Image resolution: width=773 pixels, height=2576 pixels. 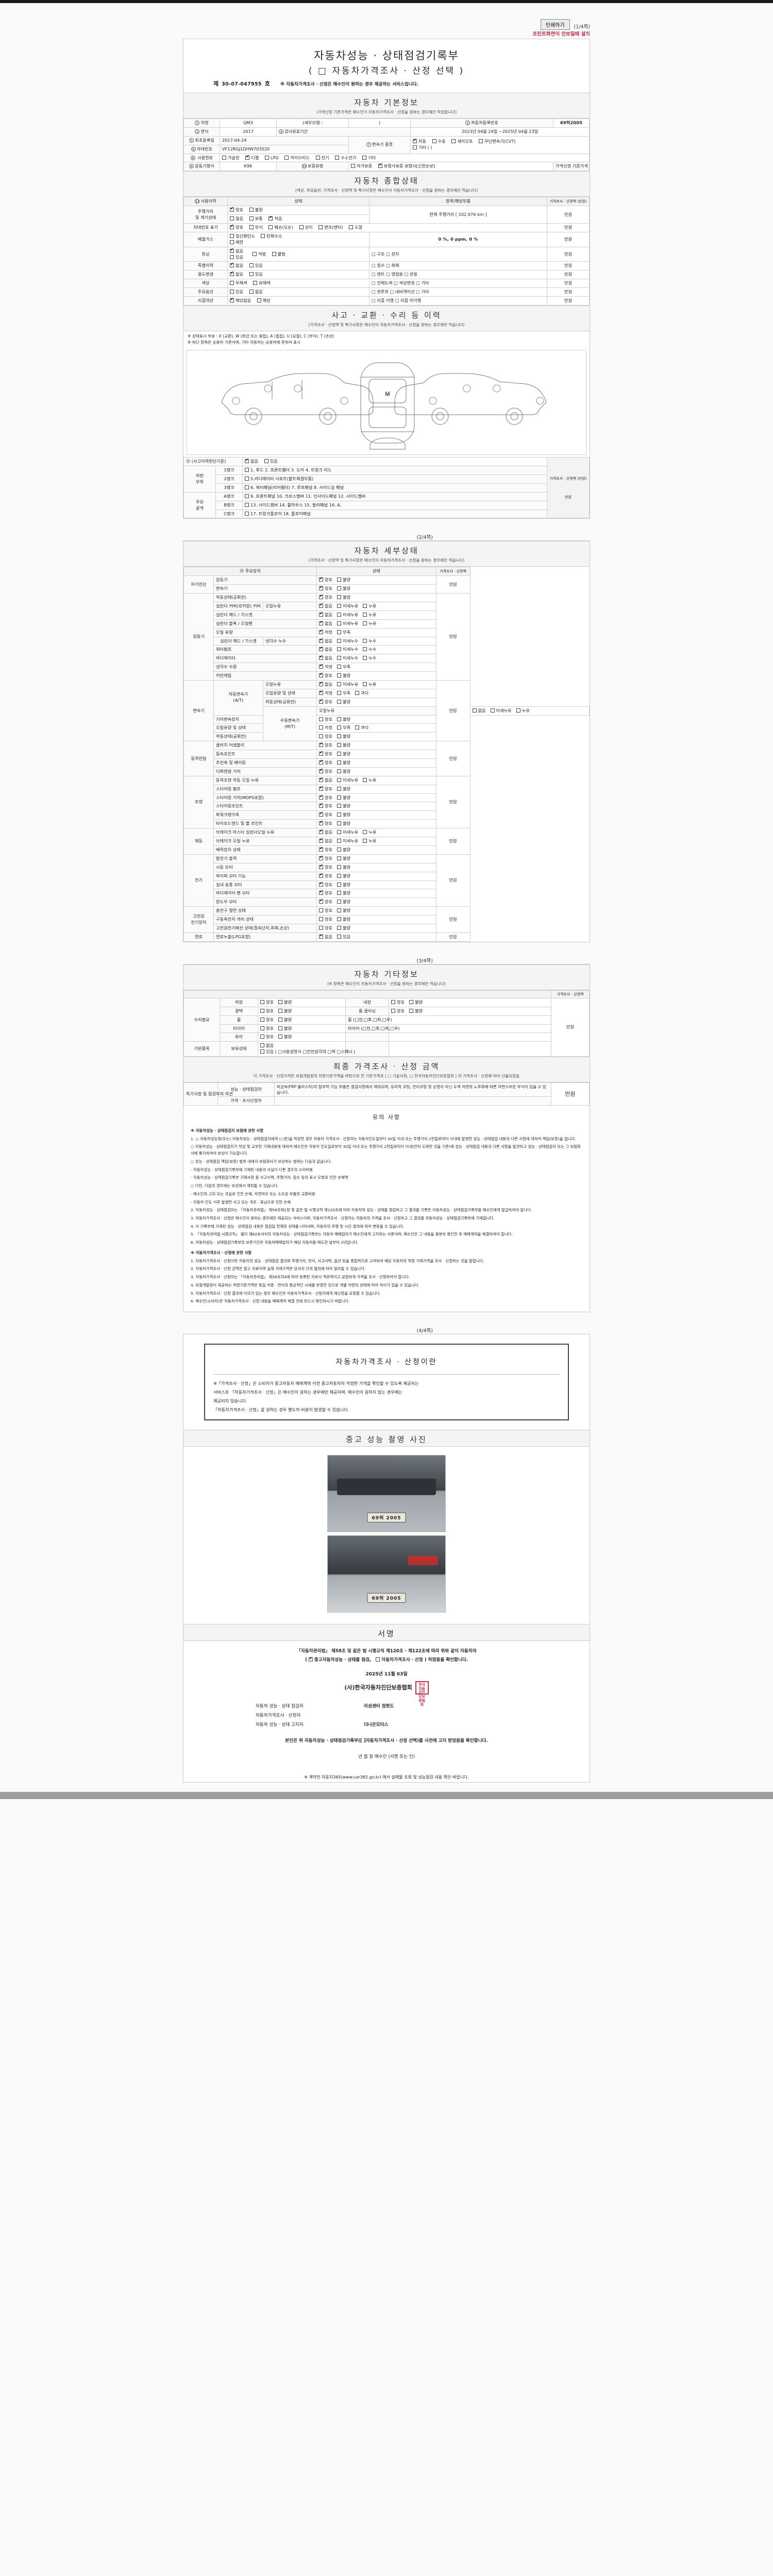 I want to click on opt-vin-altered: 변조(변타), so click(x=330, y=228).